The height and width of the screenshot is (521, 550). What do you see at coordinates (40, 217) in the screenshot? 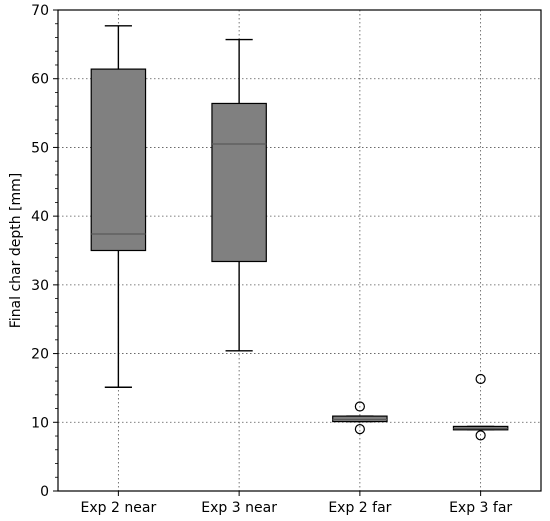
I see `y-tick-label: 40` at bounding box center [40, 217].